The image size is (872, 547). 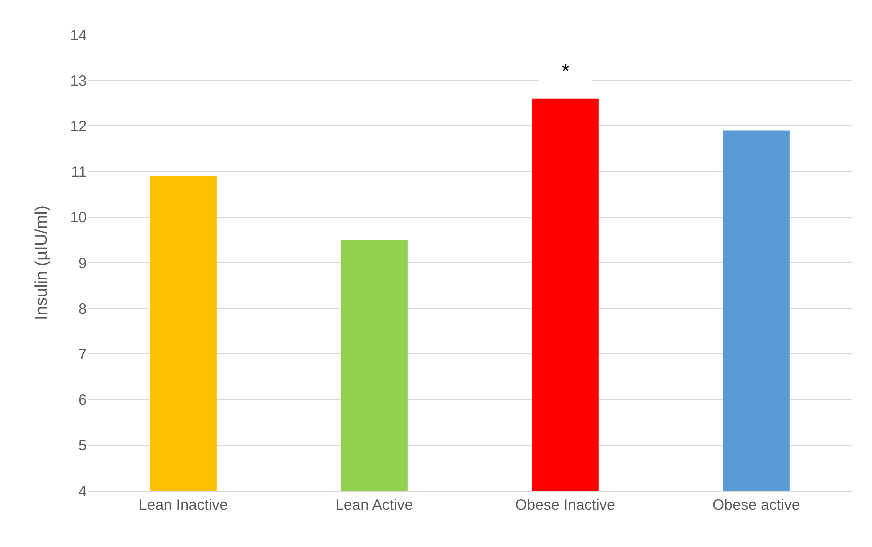 I want to click on y-tick-label: 8, so click(x=82, y=309).